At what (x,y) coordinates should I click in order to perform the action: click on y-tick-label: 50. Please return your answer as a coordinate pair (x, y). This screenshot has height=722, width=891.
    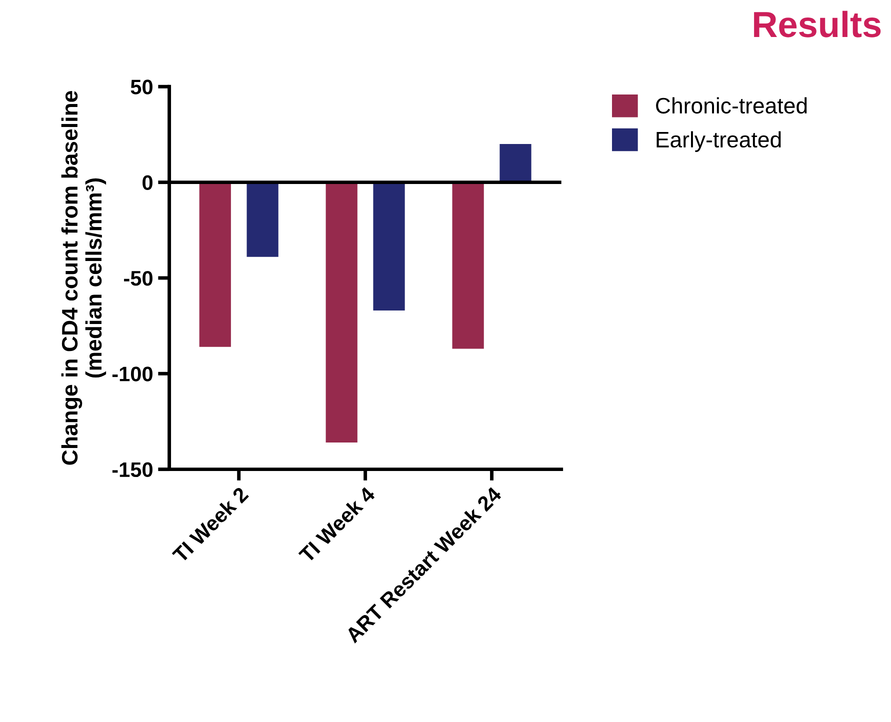
    Looking at the image, I should click on (141, 87).